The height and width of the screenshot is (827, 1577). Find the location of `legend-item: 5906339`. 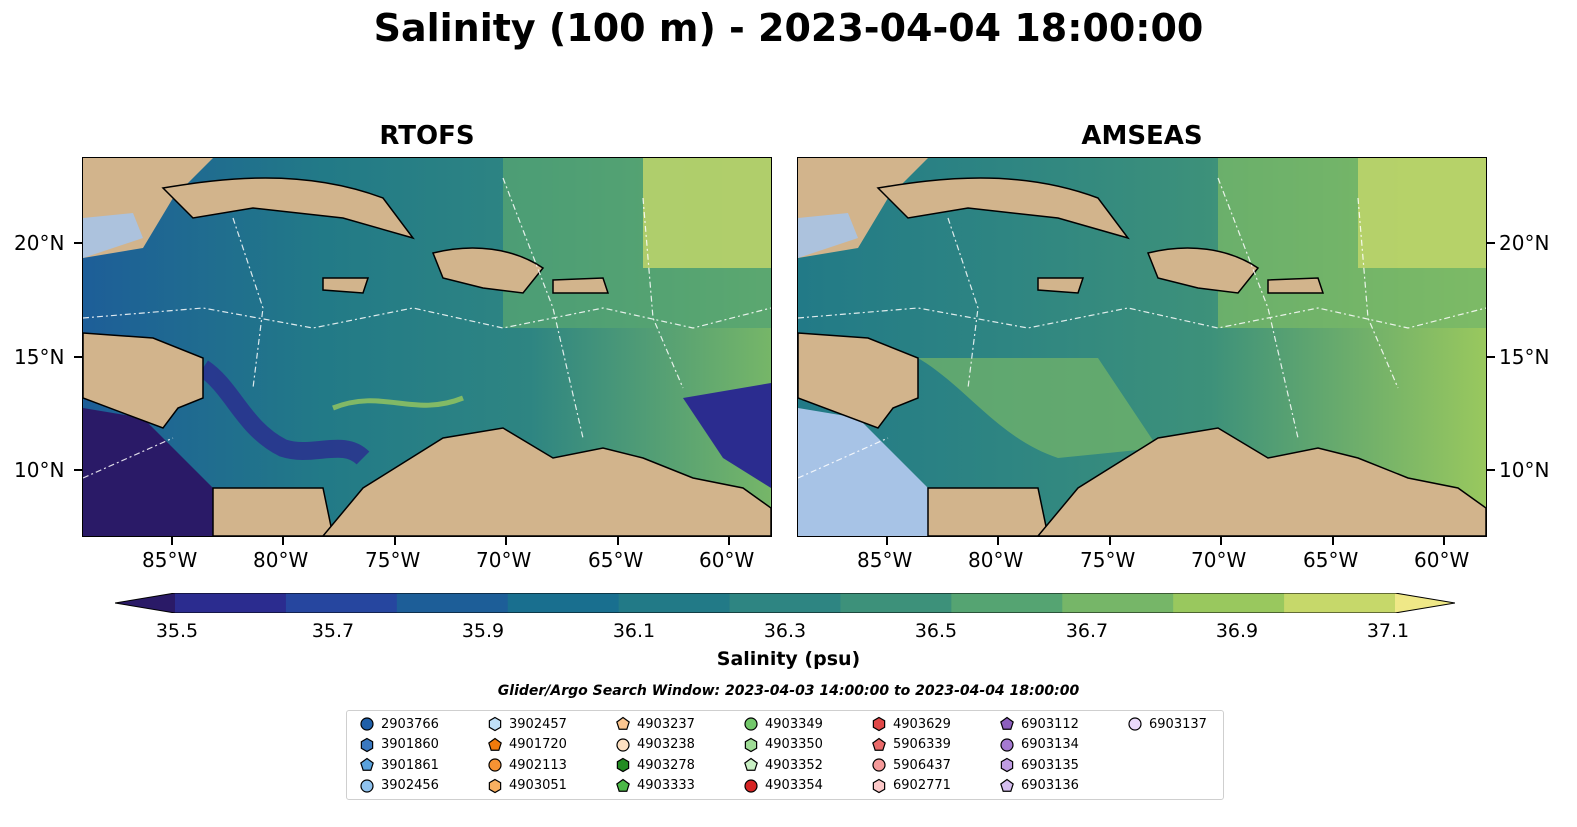

legend-item: 5906339 is located at coordinates (911, 745).